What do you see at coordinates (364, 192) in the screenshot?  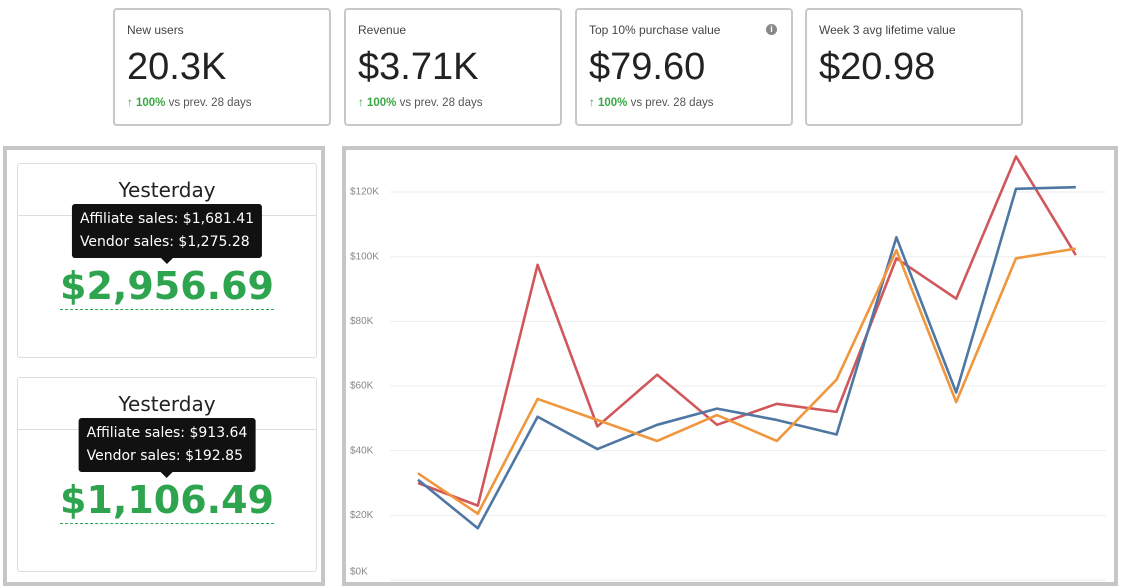 I see `y-tick-label: $120K` at bounding box center [364, 192].